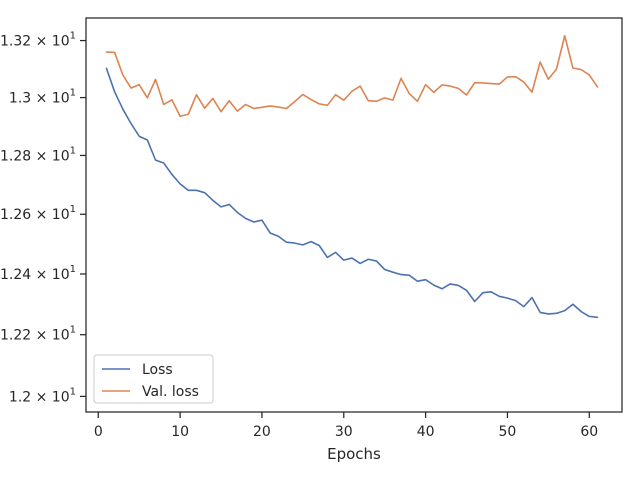 The height and width of the screenshot is (480, 640). What do you see at coordinates (153, 379) in the screenshot?
I see `legend: Loss Val. loss` at bounding box center [153, 379].